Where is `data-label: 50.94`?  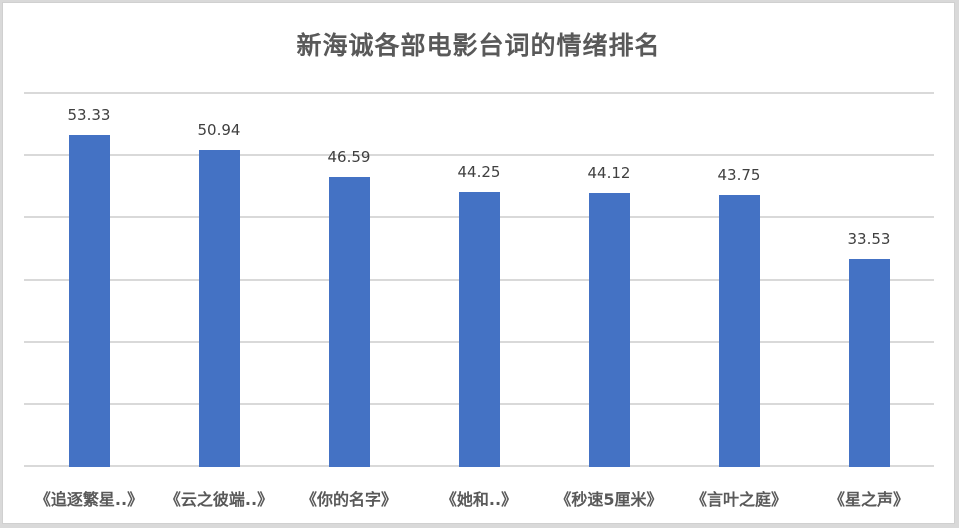 data-label: 50.94 is located at coordinates (219, 130).